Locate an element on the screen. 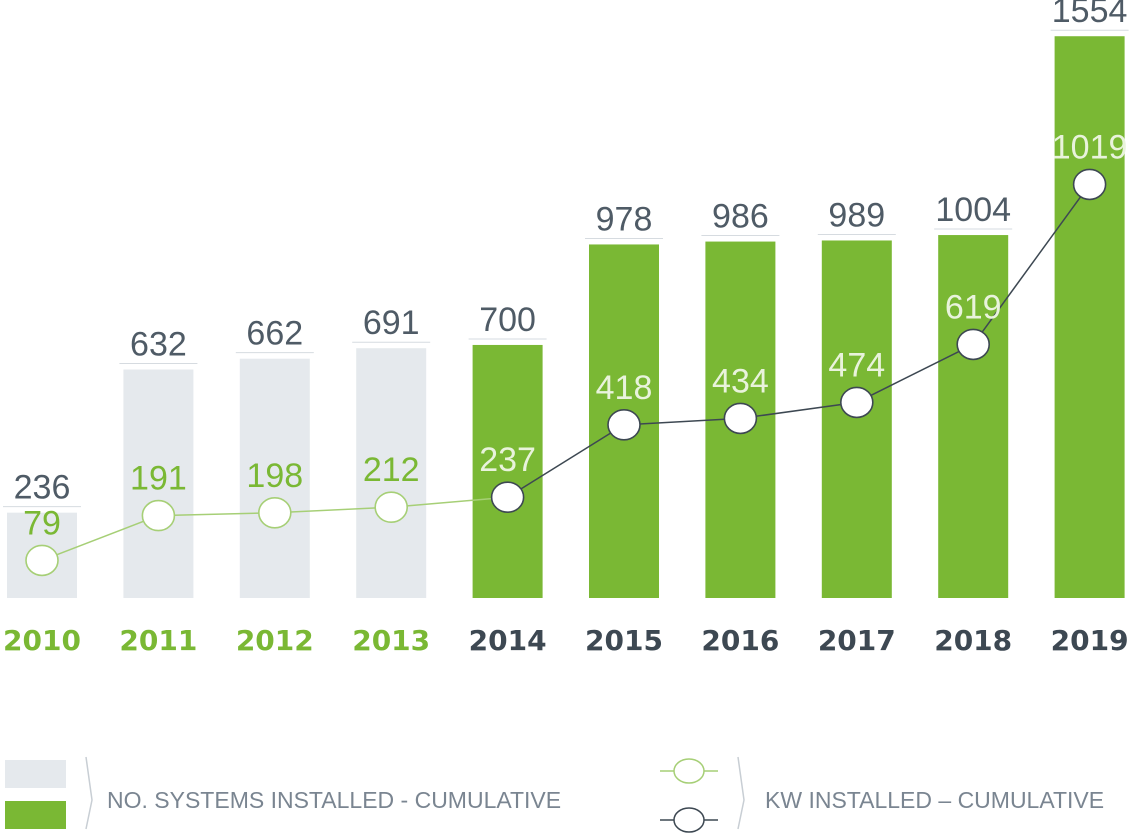 The width and height of the screenshot is (1134, 833). bar-2019 is located at coordinates (1089, 317).